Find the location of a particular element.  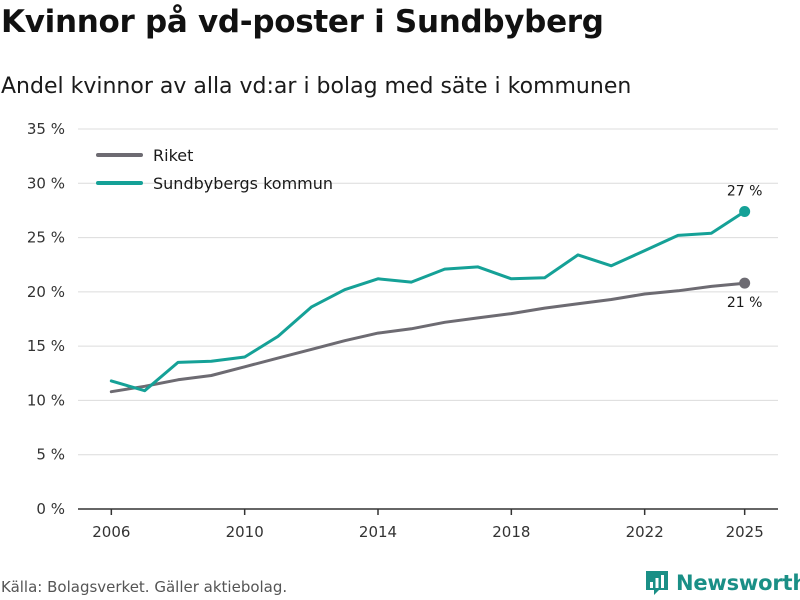

y-tick-label: 25 % is located at coordinates (46, 238).